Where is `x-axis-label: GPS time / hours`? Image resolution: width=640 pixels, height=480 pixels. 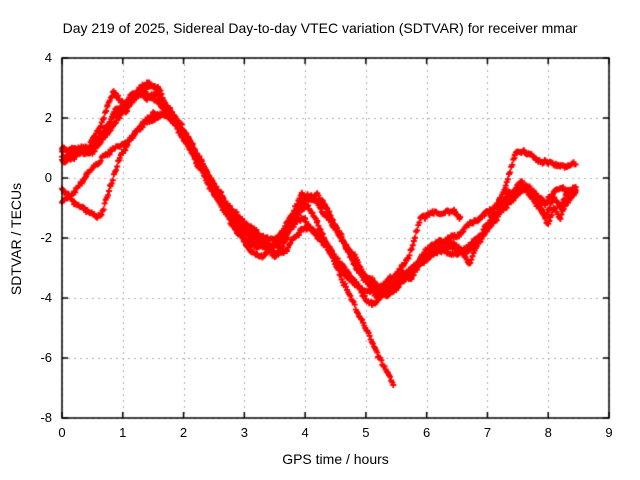
x-axis-label: GPS time / hours is located at coordinates (335, 459).